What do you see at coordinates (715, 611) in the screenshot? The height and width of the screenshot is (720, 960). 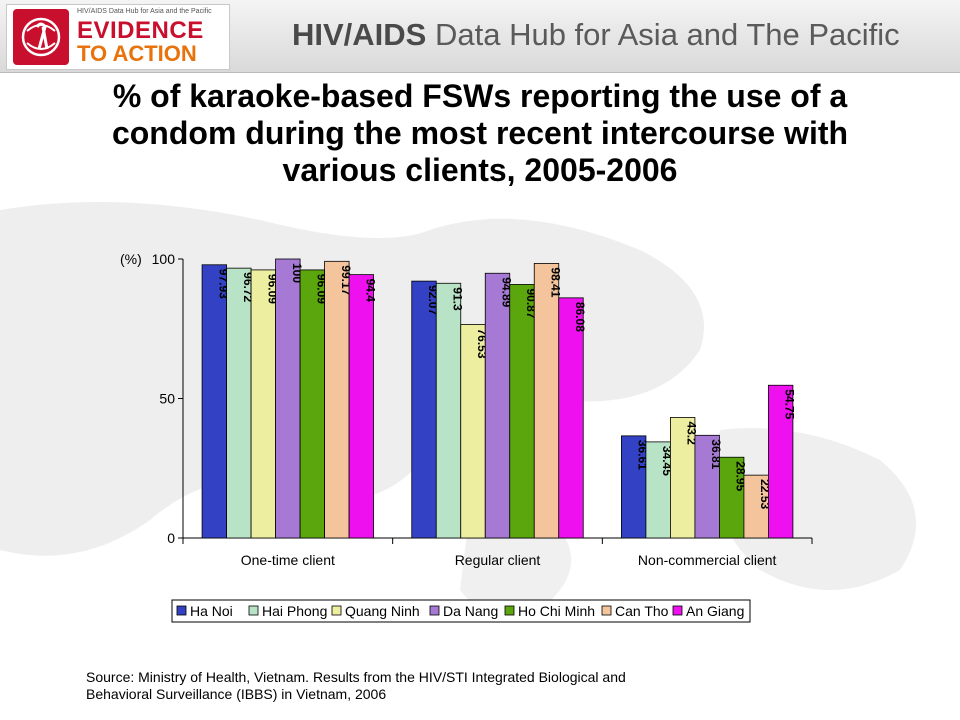 I see `legend-label: An Giang` at bounding box center [715, 611].